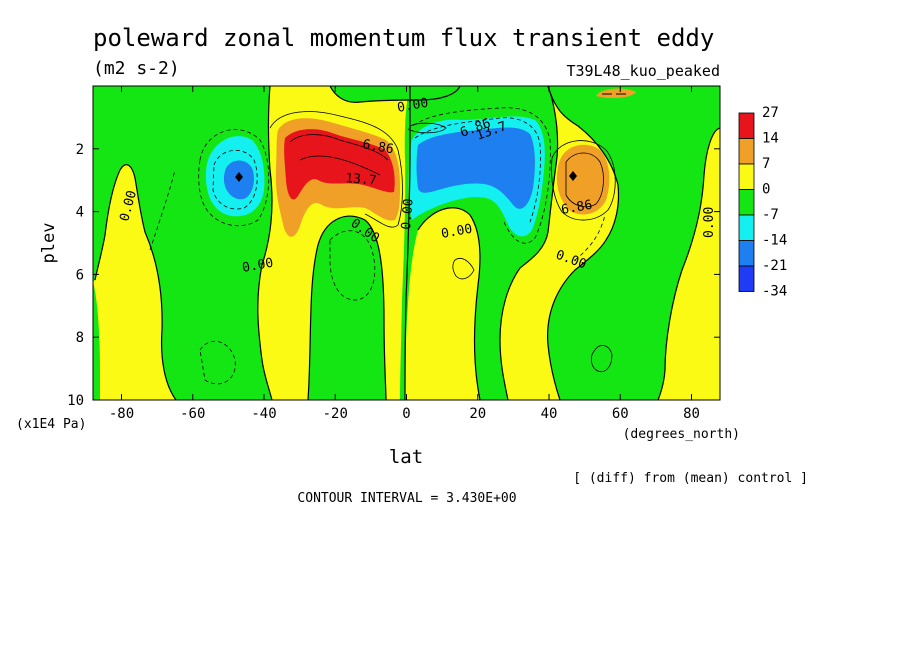 This screenshot has height=654, width=904. Describe the element at coordinates (690, 478) in the screenshot. I see `diff-note: [ (diff) from (mean) control ]` at that location.